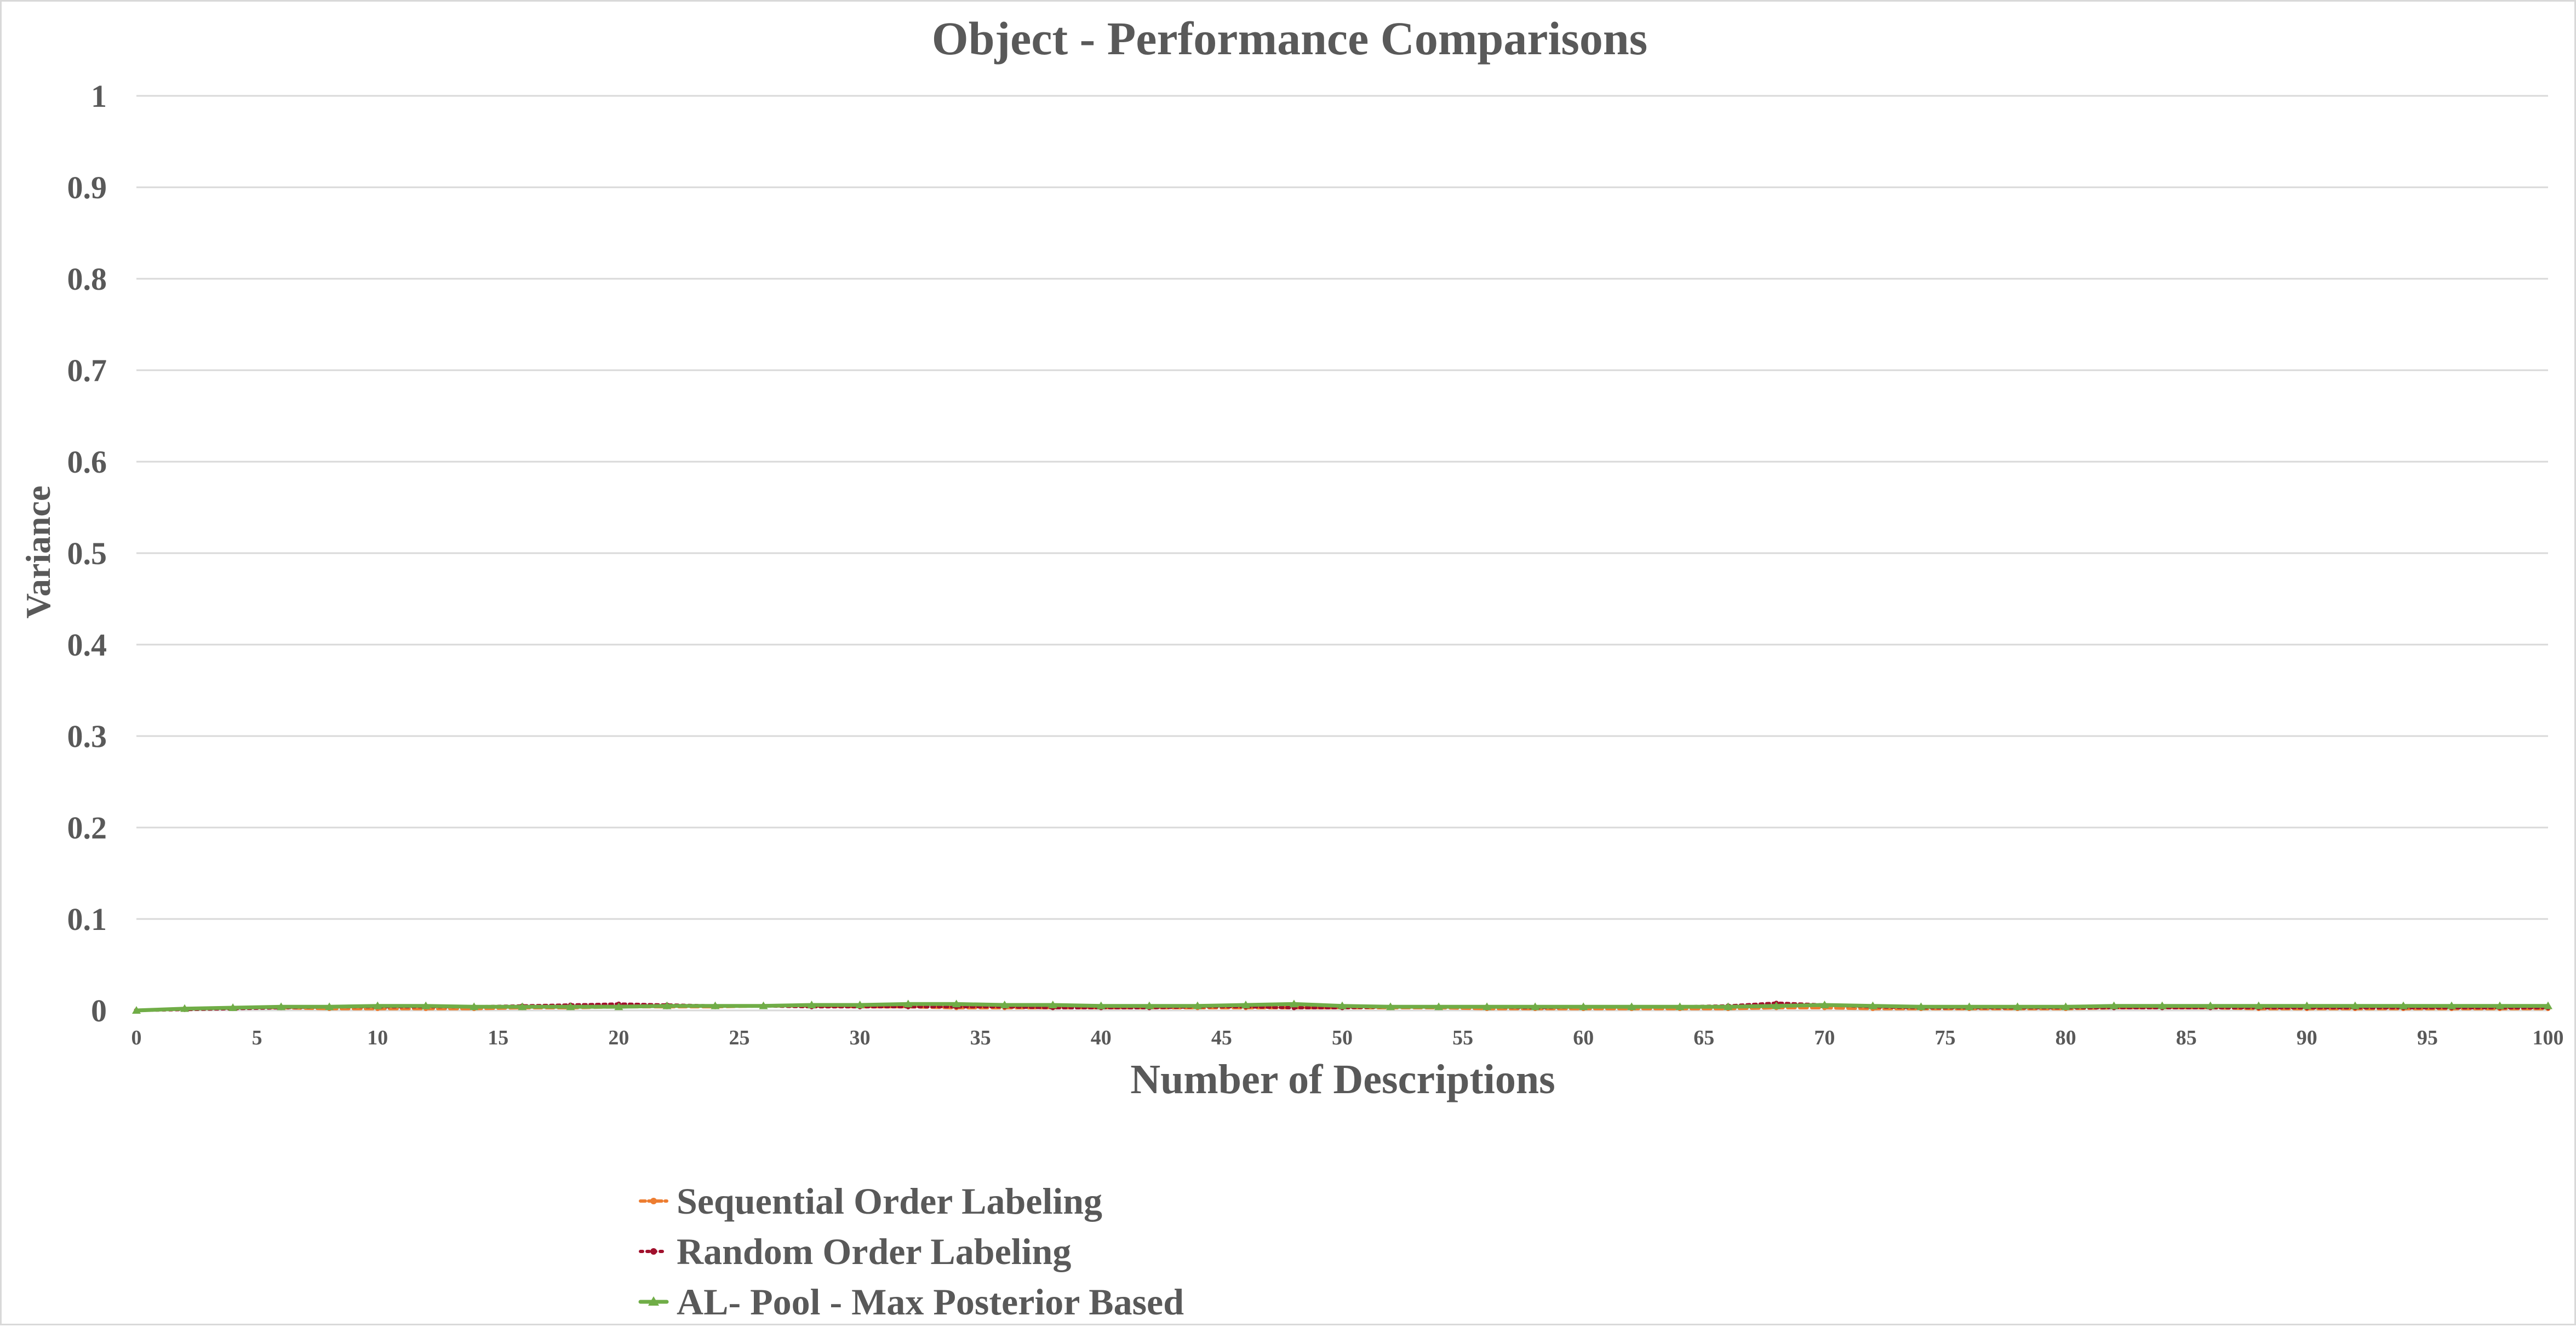  I want to click on x-tick-label: 90, so click(2307, 1037).